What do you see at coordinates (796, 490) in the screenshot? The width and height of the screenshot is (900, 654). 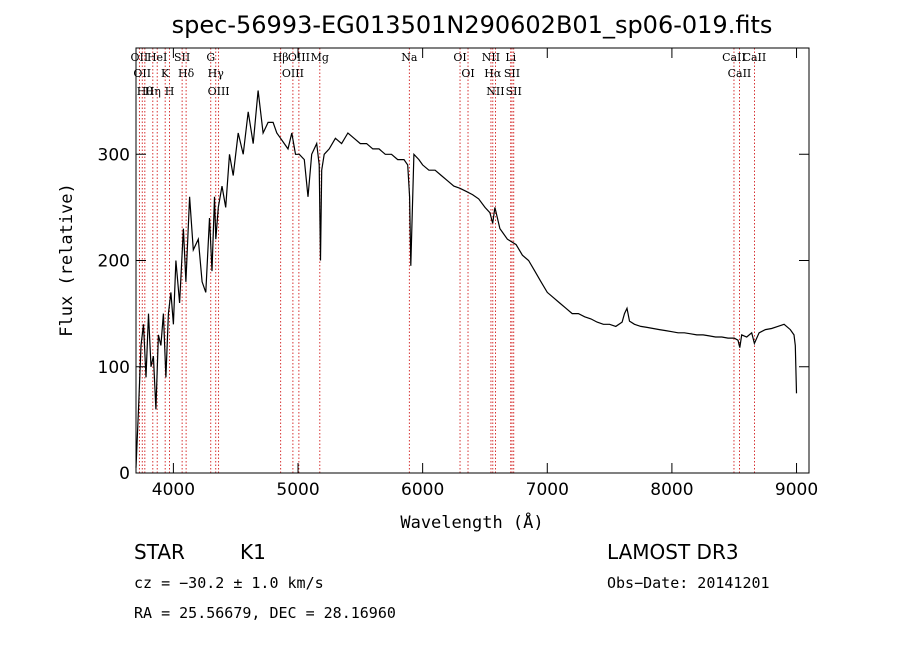 I see `x-tick-label-5: 9000` at bounding box center [796, 490].